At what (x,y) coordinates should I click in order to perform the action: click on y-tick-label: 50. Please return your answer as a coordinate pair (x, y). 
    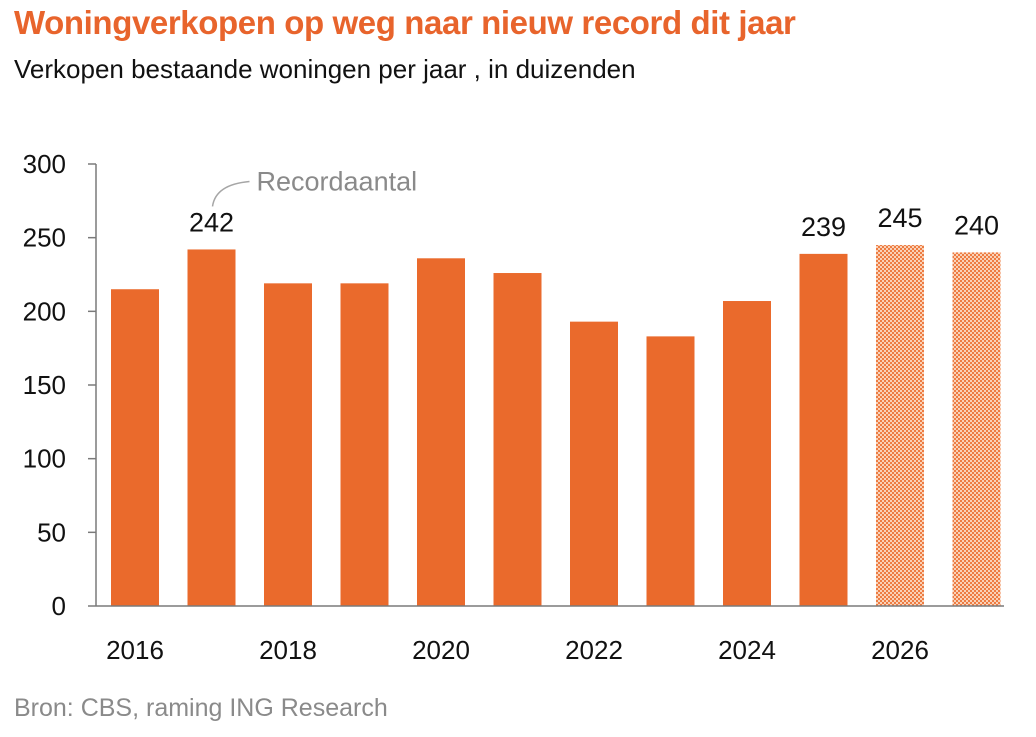
    Looking at the image, I should click on (51, 532).